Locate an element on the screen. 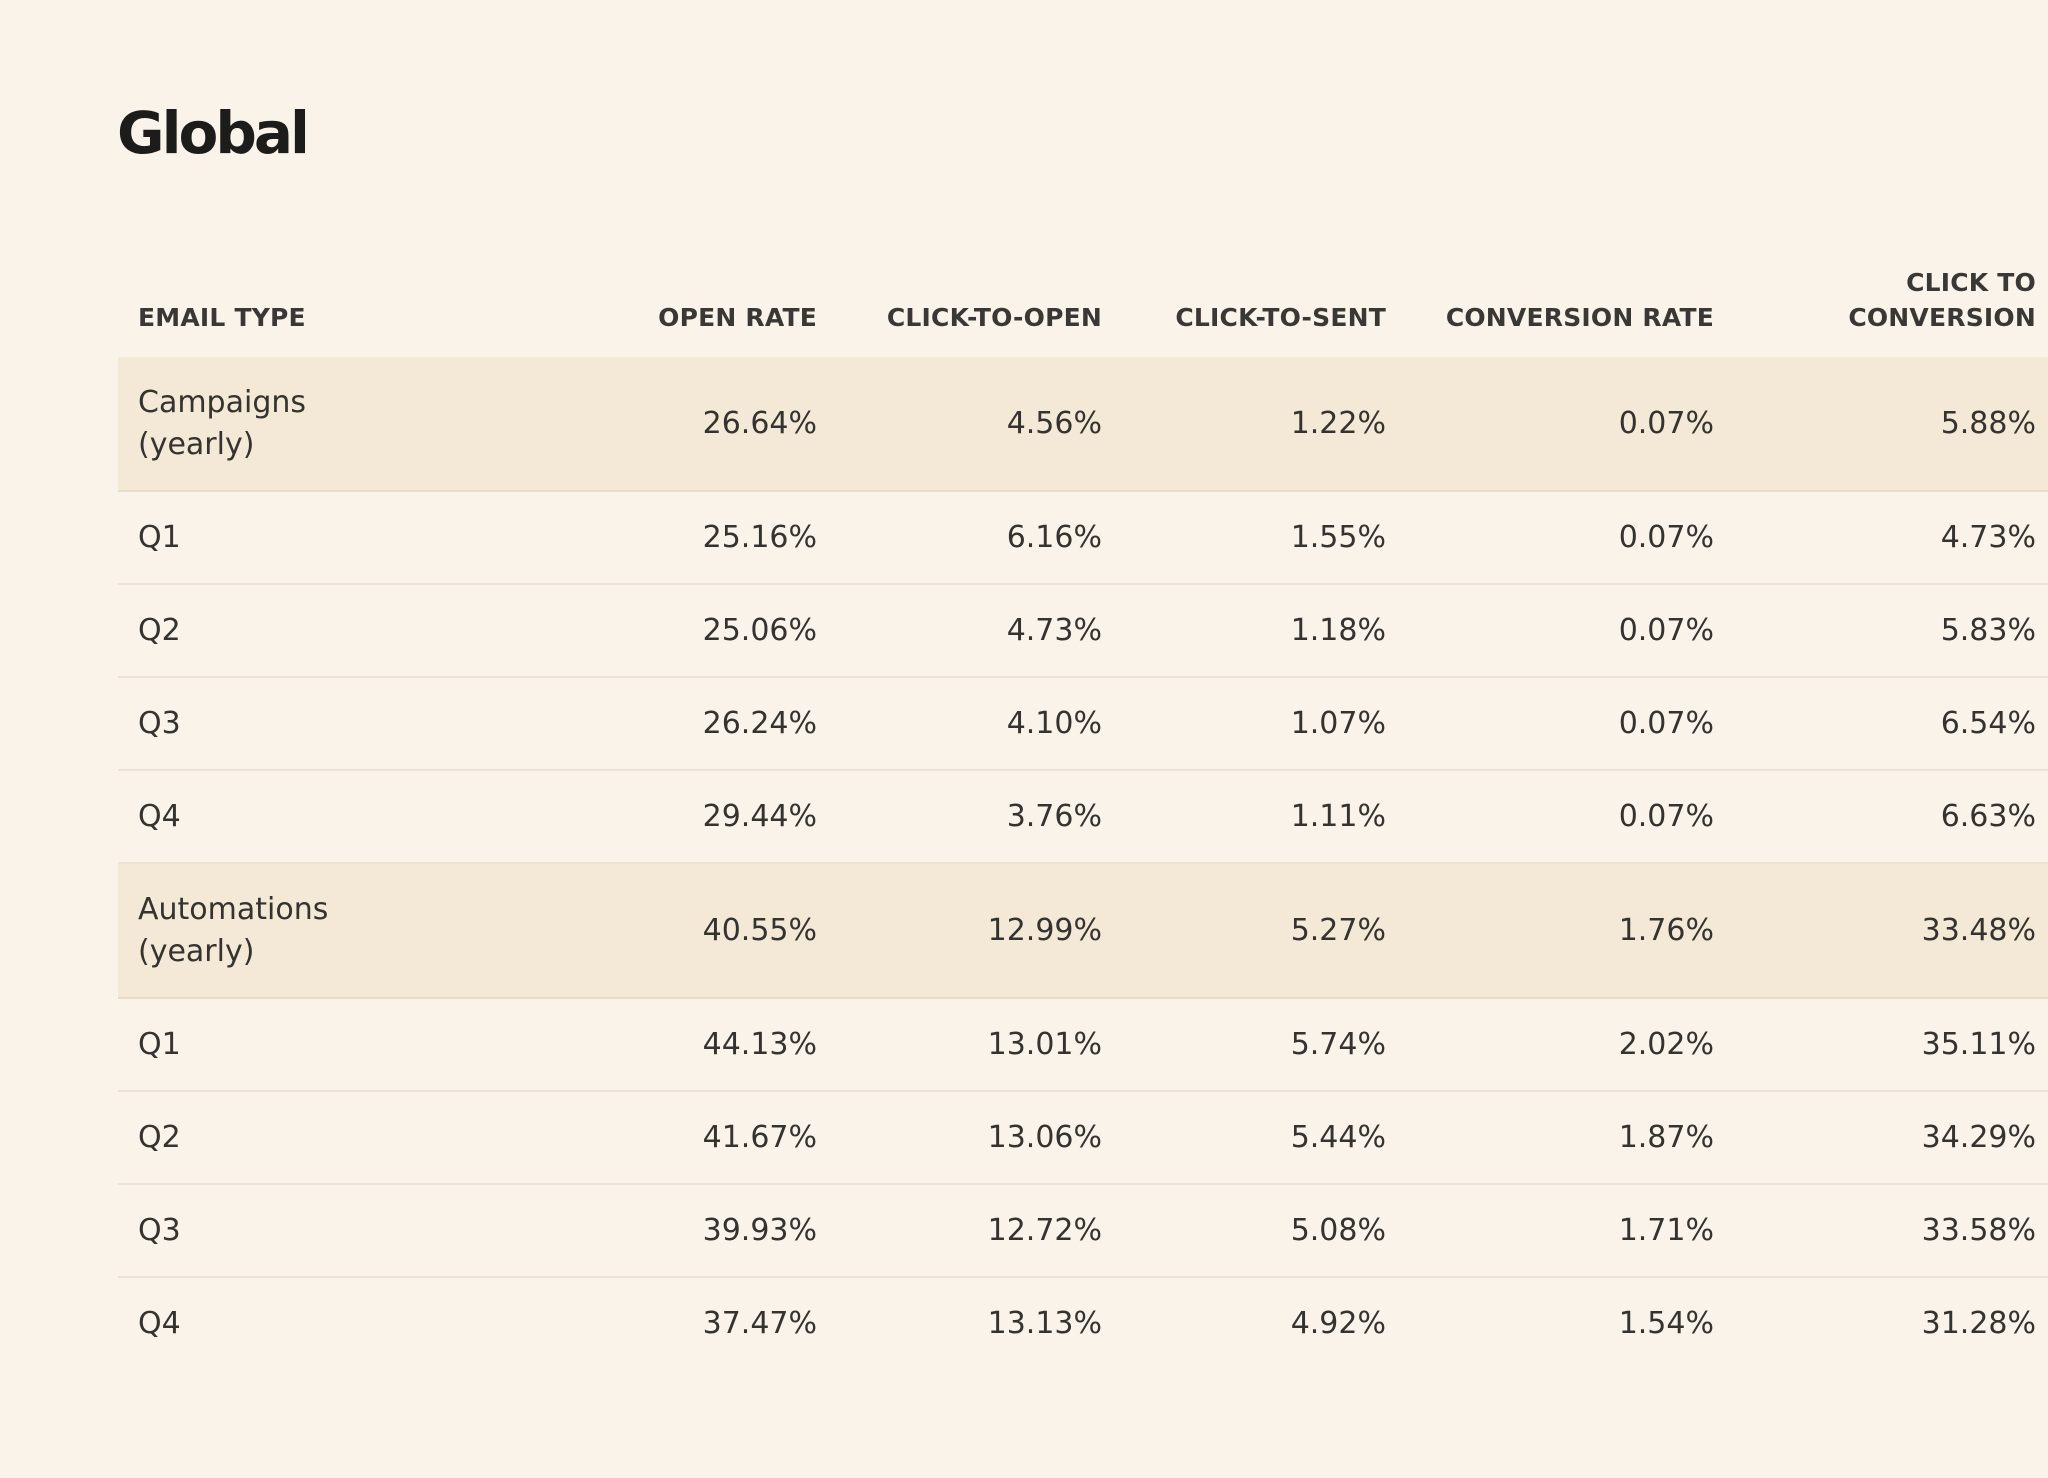 Image resolution: width=2048 pixels, height=1478 pixels. email-type-label: Campaigns is located at coordinates (222, 402).